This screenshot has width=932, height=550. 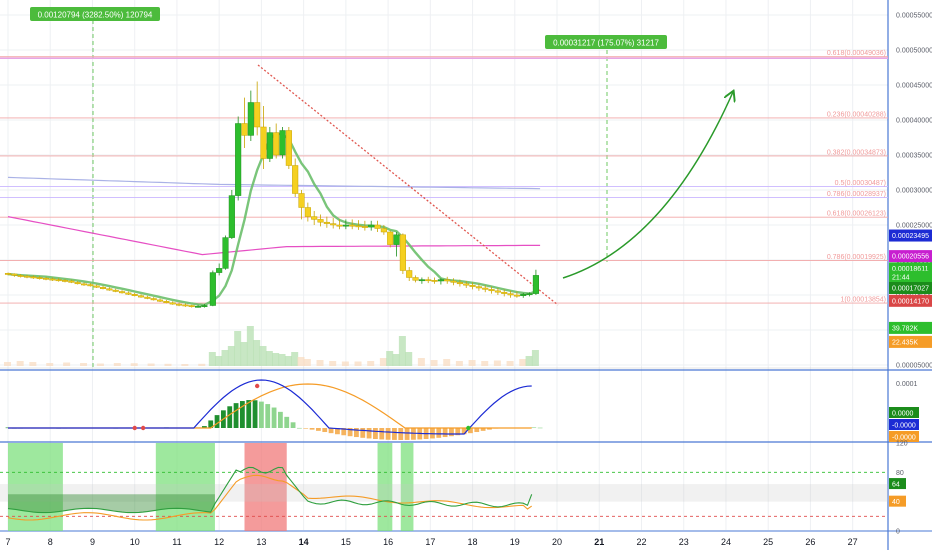 What do you see at coordinates (910, 236) in the screenshot?
I see `price-badge-label: 0.00023495` at bounding box center [910, 236].